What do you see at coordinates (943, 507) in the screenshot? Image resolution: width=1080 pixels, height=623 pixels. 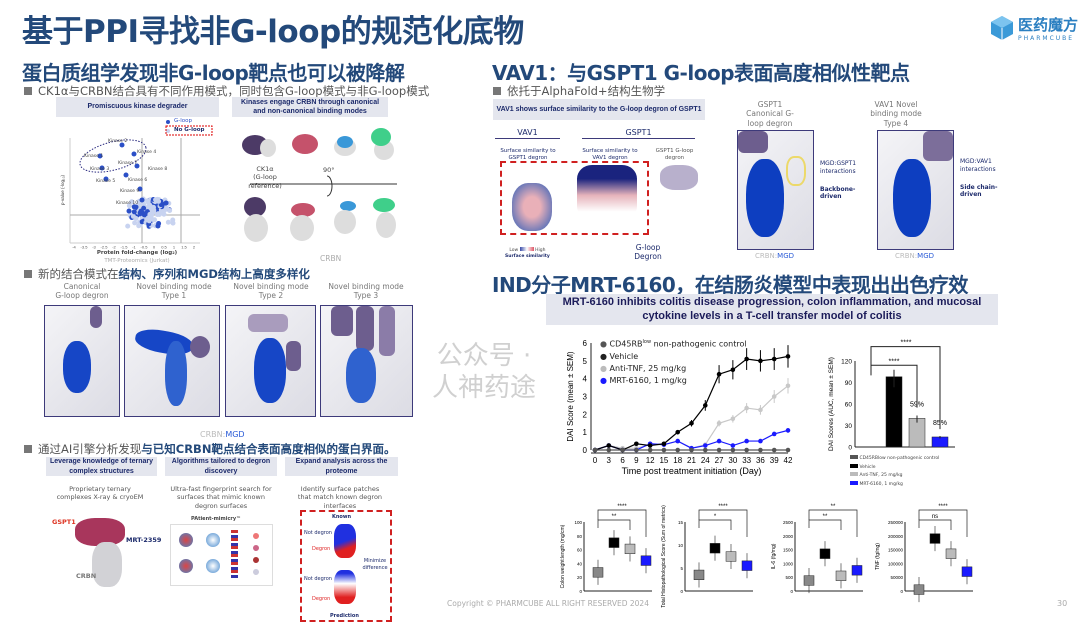 I see `sig-label: ****` at bounding box center [943, 507].